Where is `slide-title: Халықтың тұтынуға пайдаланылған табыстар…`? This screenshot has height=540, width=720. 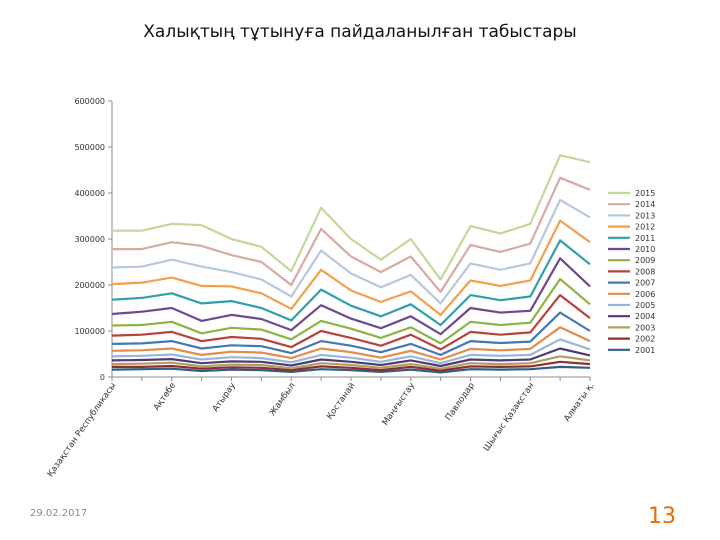 slide-title: Халықтың тұтынуға пайдаланылған табыстар… is located at coordinates (360, 32).